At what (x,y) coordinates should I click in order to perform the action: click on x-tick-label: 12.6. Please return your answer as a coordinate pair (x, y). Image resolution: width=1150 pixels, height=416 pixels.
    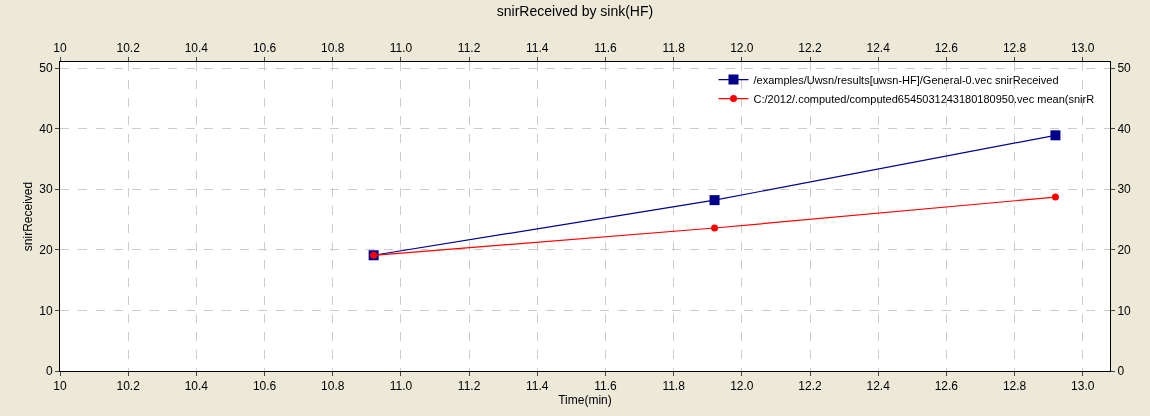
    Looking at the image, I should click on (946, 48).